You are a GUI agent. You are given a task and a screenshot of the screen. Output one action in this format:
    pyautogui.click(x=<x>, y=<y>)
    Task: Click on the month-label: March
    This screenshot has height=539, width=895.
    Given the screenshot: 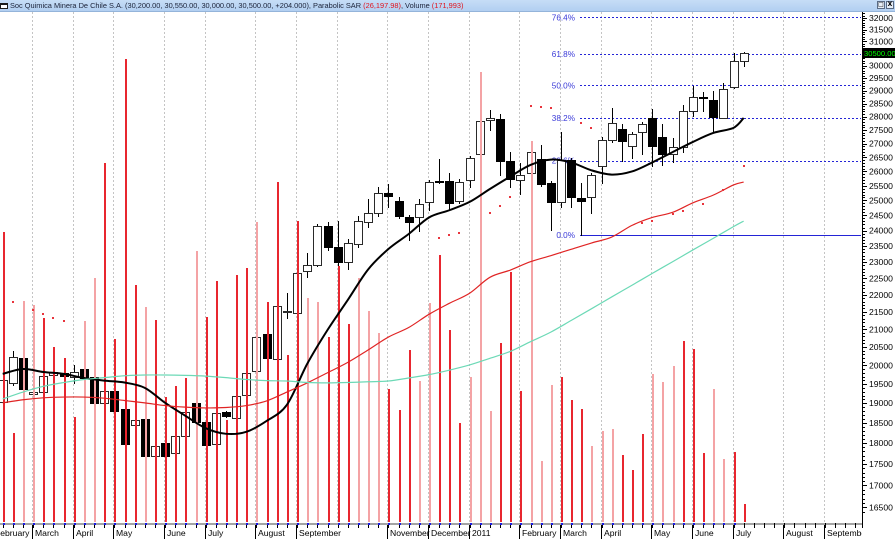 What is the action you would take?
    pyautogui.click(x=575, y=533)
    